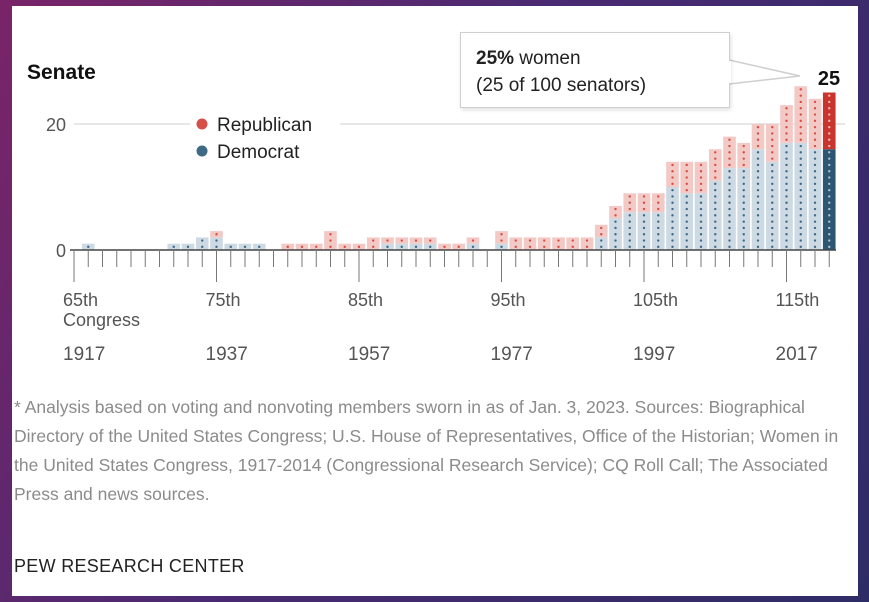 Image resolution: width=869 pixels, height=602 pixels. Describe the element at coordinates (655, 300) in the screenshot. I see `x-tick-label: 105th` at that location.